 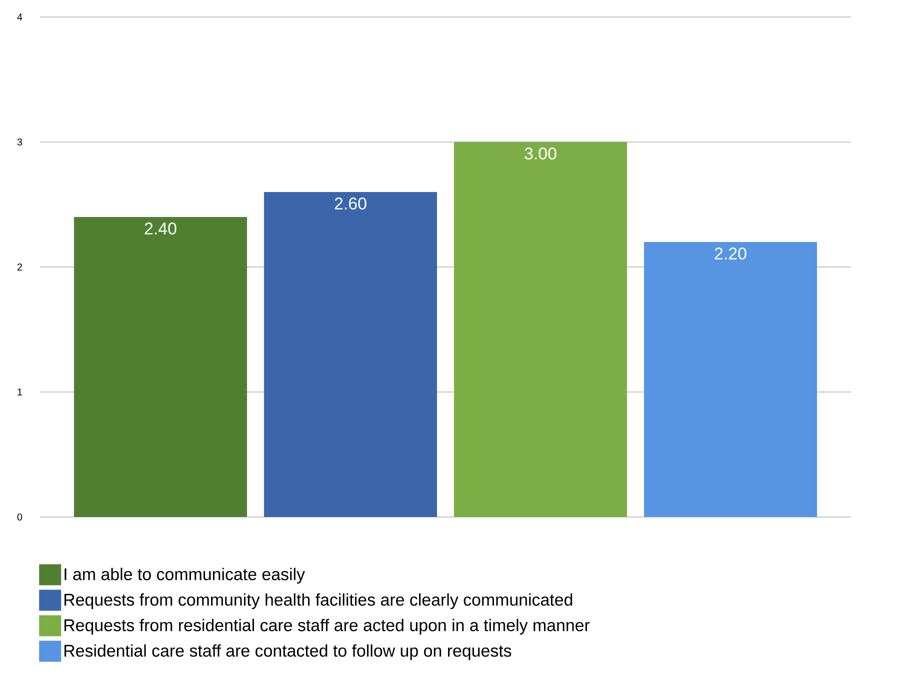 What do you see at coordinates (20, 392) in the screenshot?
I see `y-tick-label: 1` at bounding box center [20, 392].